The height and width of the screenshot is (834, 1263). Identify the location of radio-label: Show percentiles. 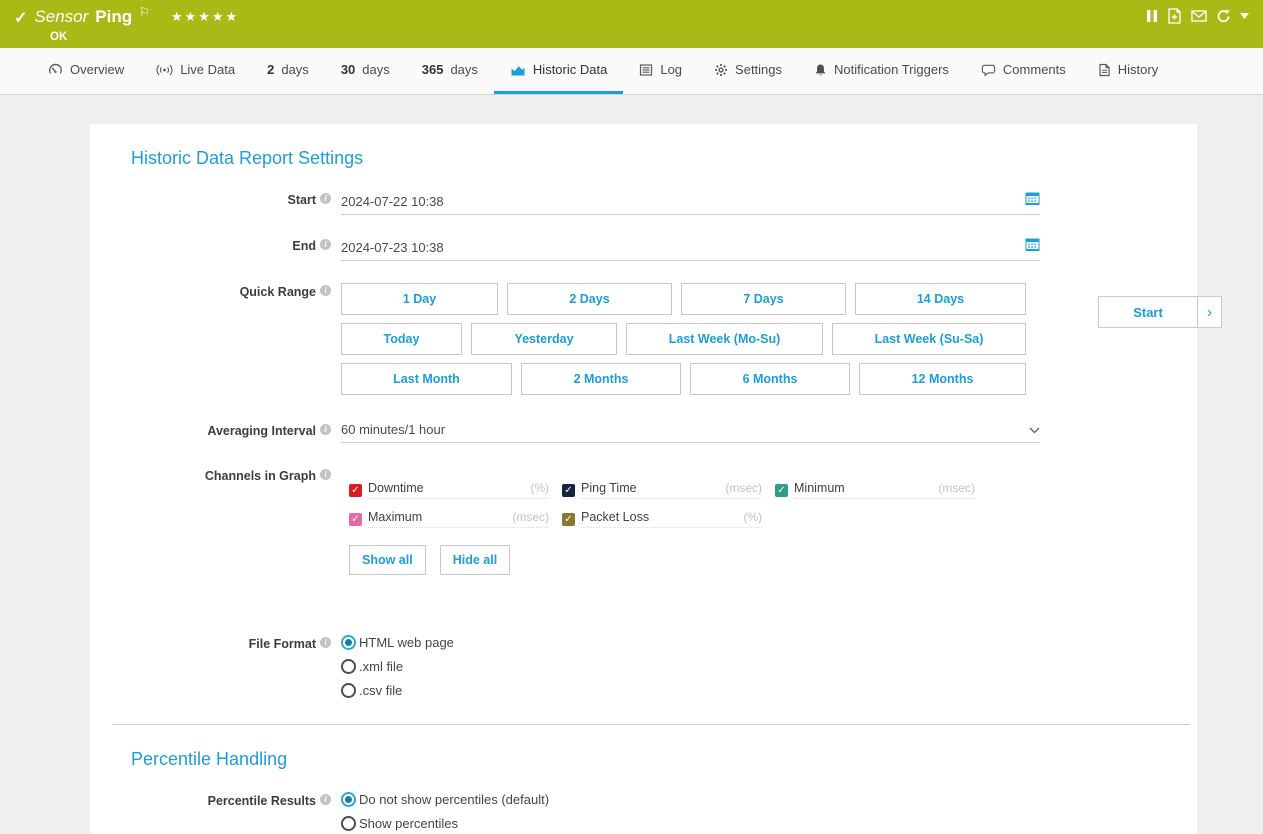
(408, 823).